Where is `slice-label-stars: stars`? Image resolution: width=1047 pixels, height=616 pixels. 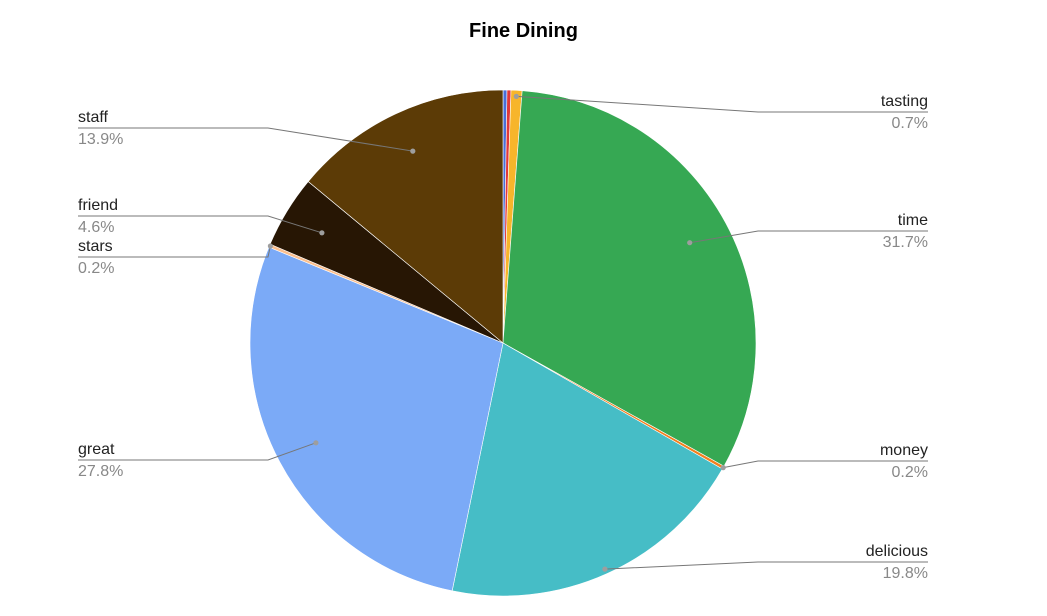
slice-label-stars: stars is located at coordinates (95, 246).